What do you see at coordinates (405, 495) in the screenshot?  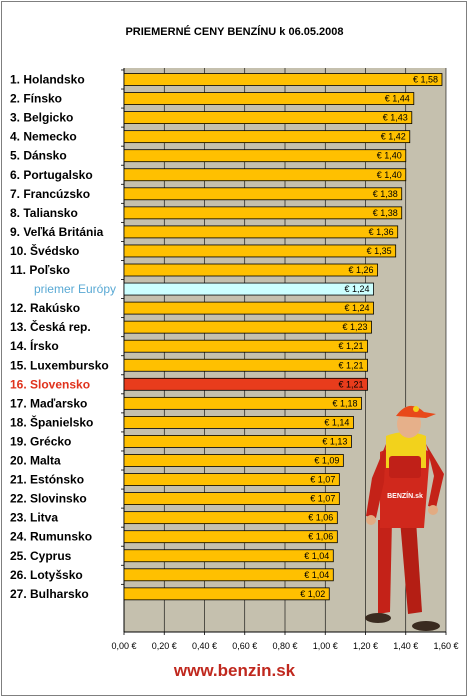 I see `mascot-badge: BENZÍN.sk` at bounding box center [405, 495].